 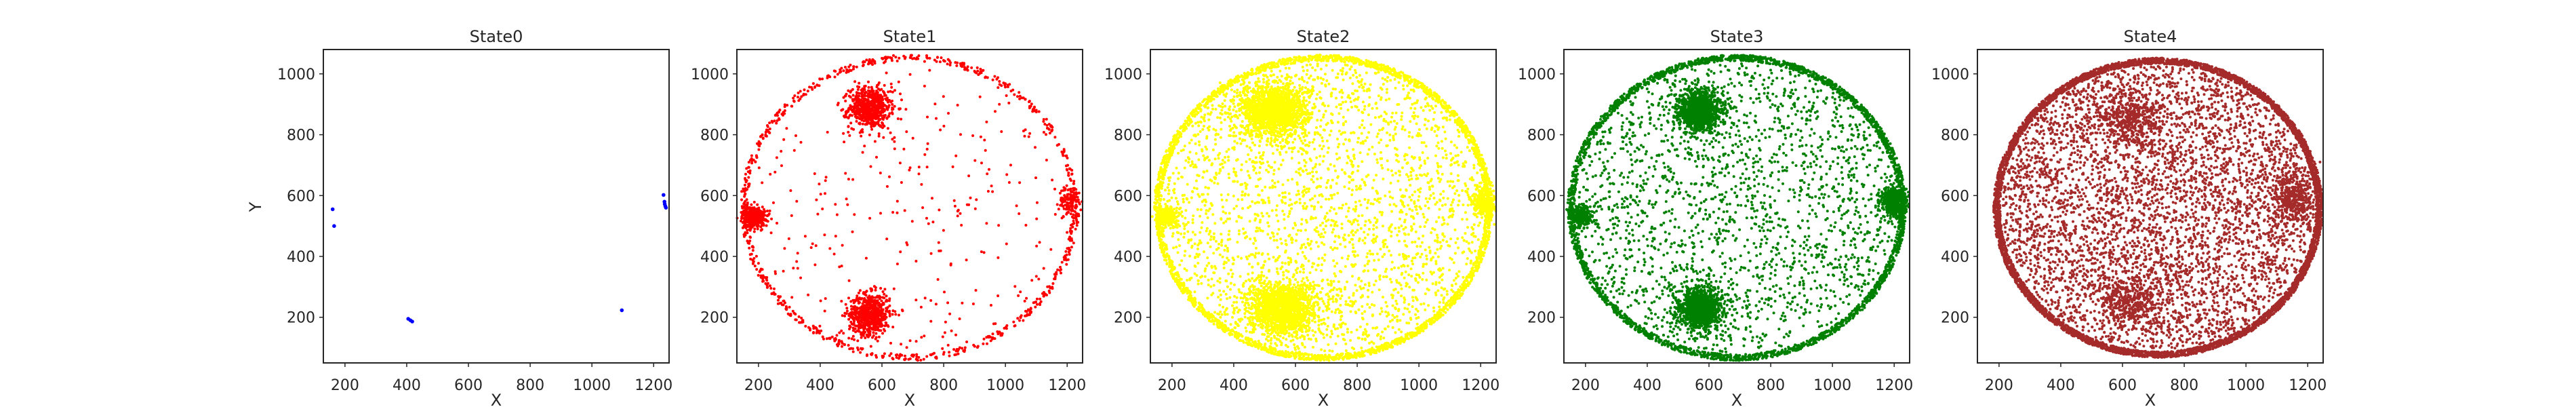 What do you see at coordinates (1172, 385) in the screenshot?
I see `x-tick-label: 200` at bounding box center [1172, 385].